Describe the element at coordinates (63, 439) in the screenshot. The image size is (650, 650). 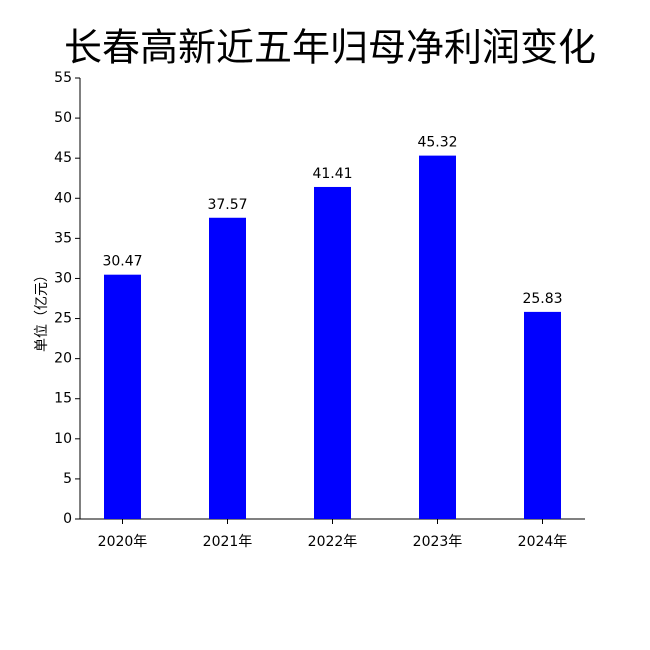
I see `y-tick-label: 10` at that location.